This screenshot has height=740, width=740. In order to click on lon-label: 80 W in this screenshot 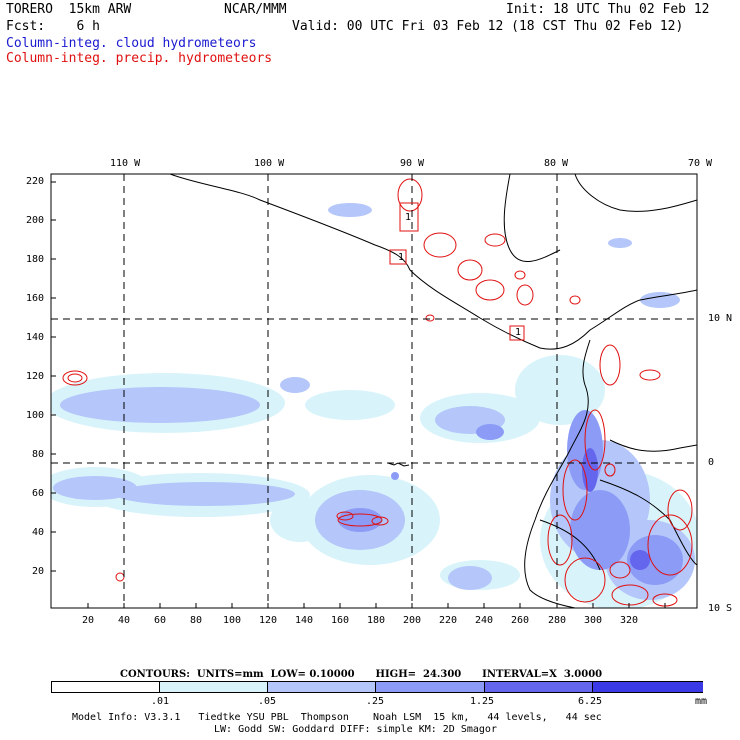, I will do `click(556, 163)`.